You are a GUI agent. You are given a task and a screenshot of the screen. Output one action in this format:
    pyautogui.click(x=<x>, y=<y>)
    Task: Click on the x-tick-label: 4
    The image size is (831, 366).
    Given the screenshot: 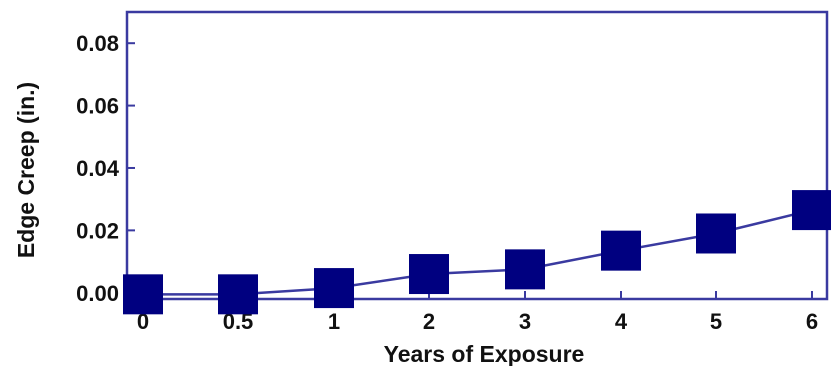 What is the action you would take?
    pyautogui.click(x=621, y=321)
    